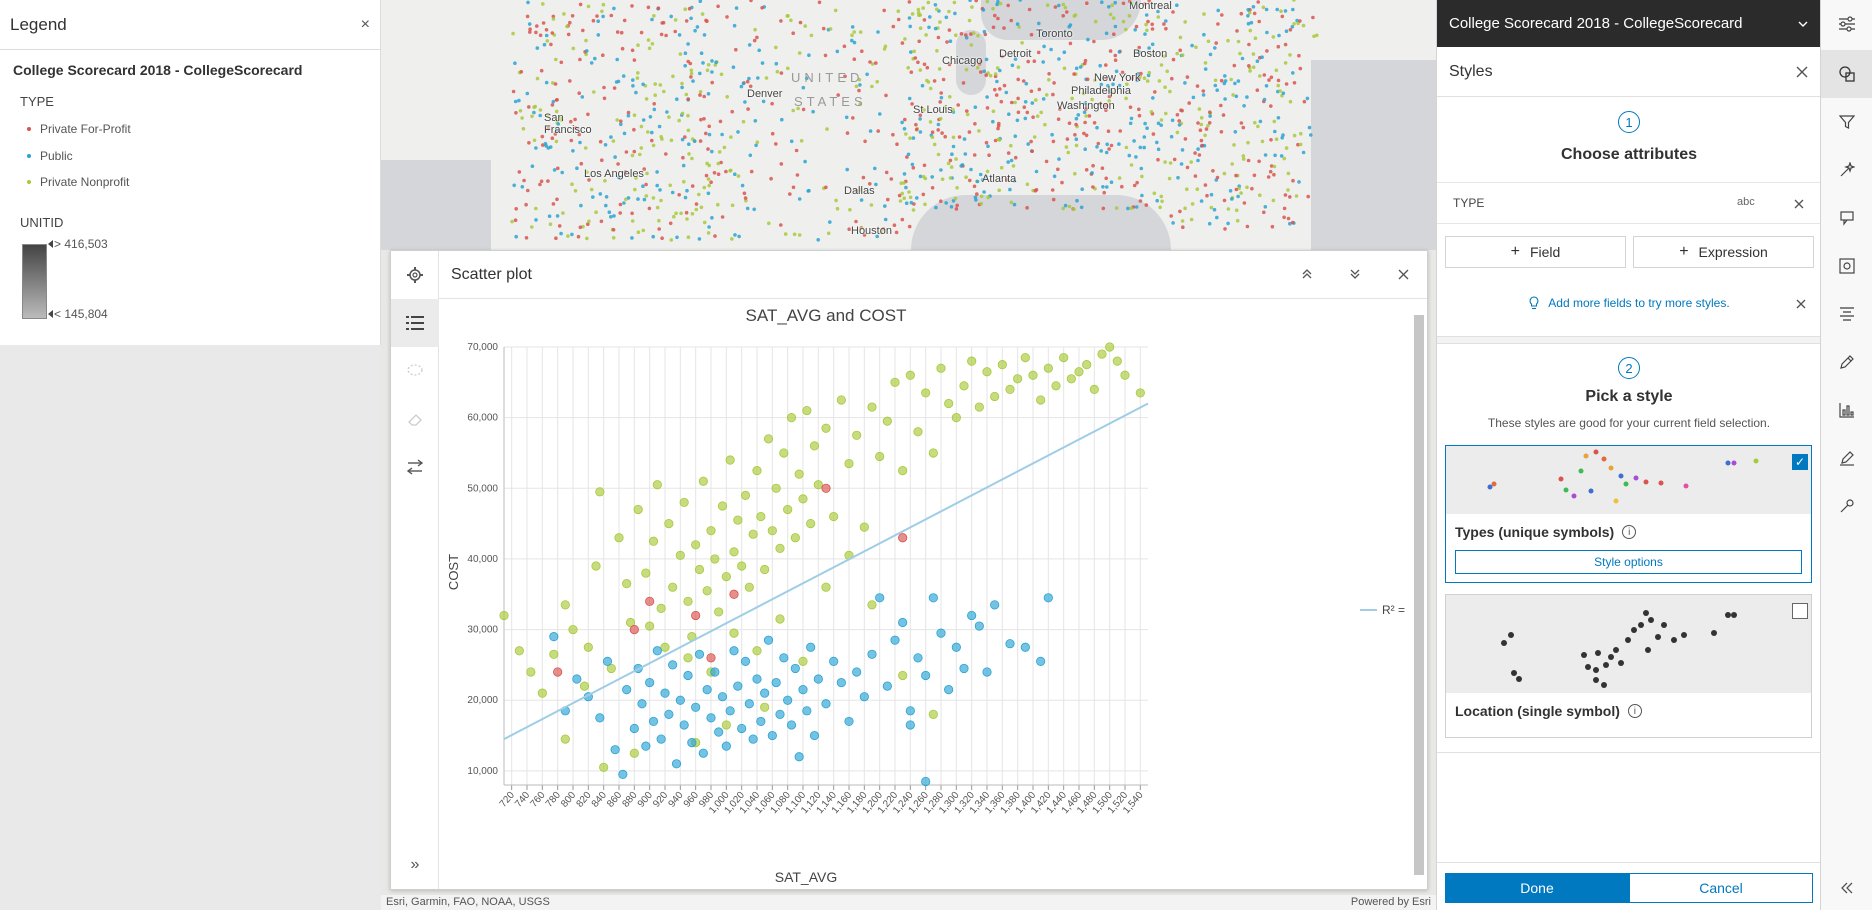 This screenshot has height=910, width=1872. I want to click on scrollbar-thumb, so click(1419, 595).